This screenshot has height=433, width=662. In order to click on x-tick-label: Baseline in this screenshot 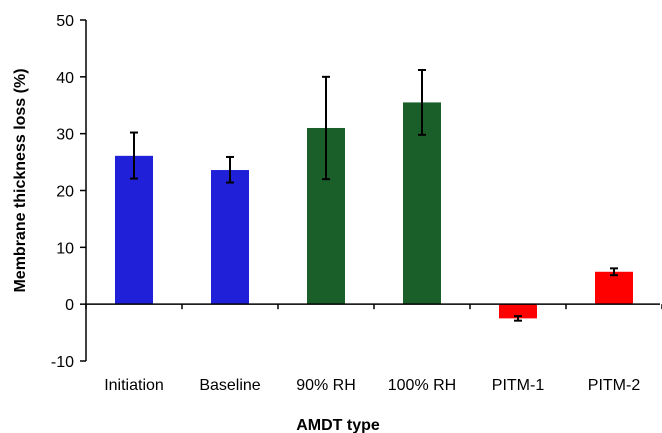, I will do `click(229, 385)`.